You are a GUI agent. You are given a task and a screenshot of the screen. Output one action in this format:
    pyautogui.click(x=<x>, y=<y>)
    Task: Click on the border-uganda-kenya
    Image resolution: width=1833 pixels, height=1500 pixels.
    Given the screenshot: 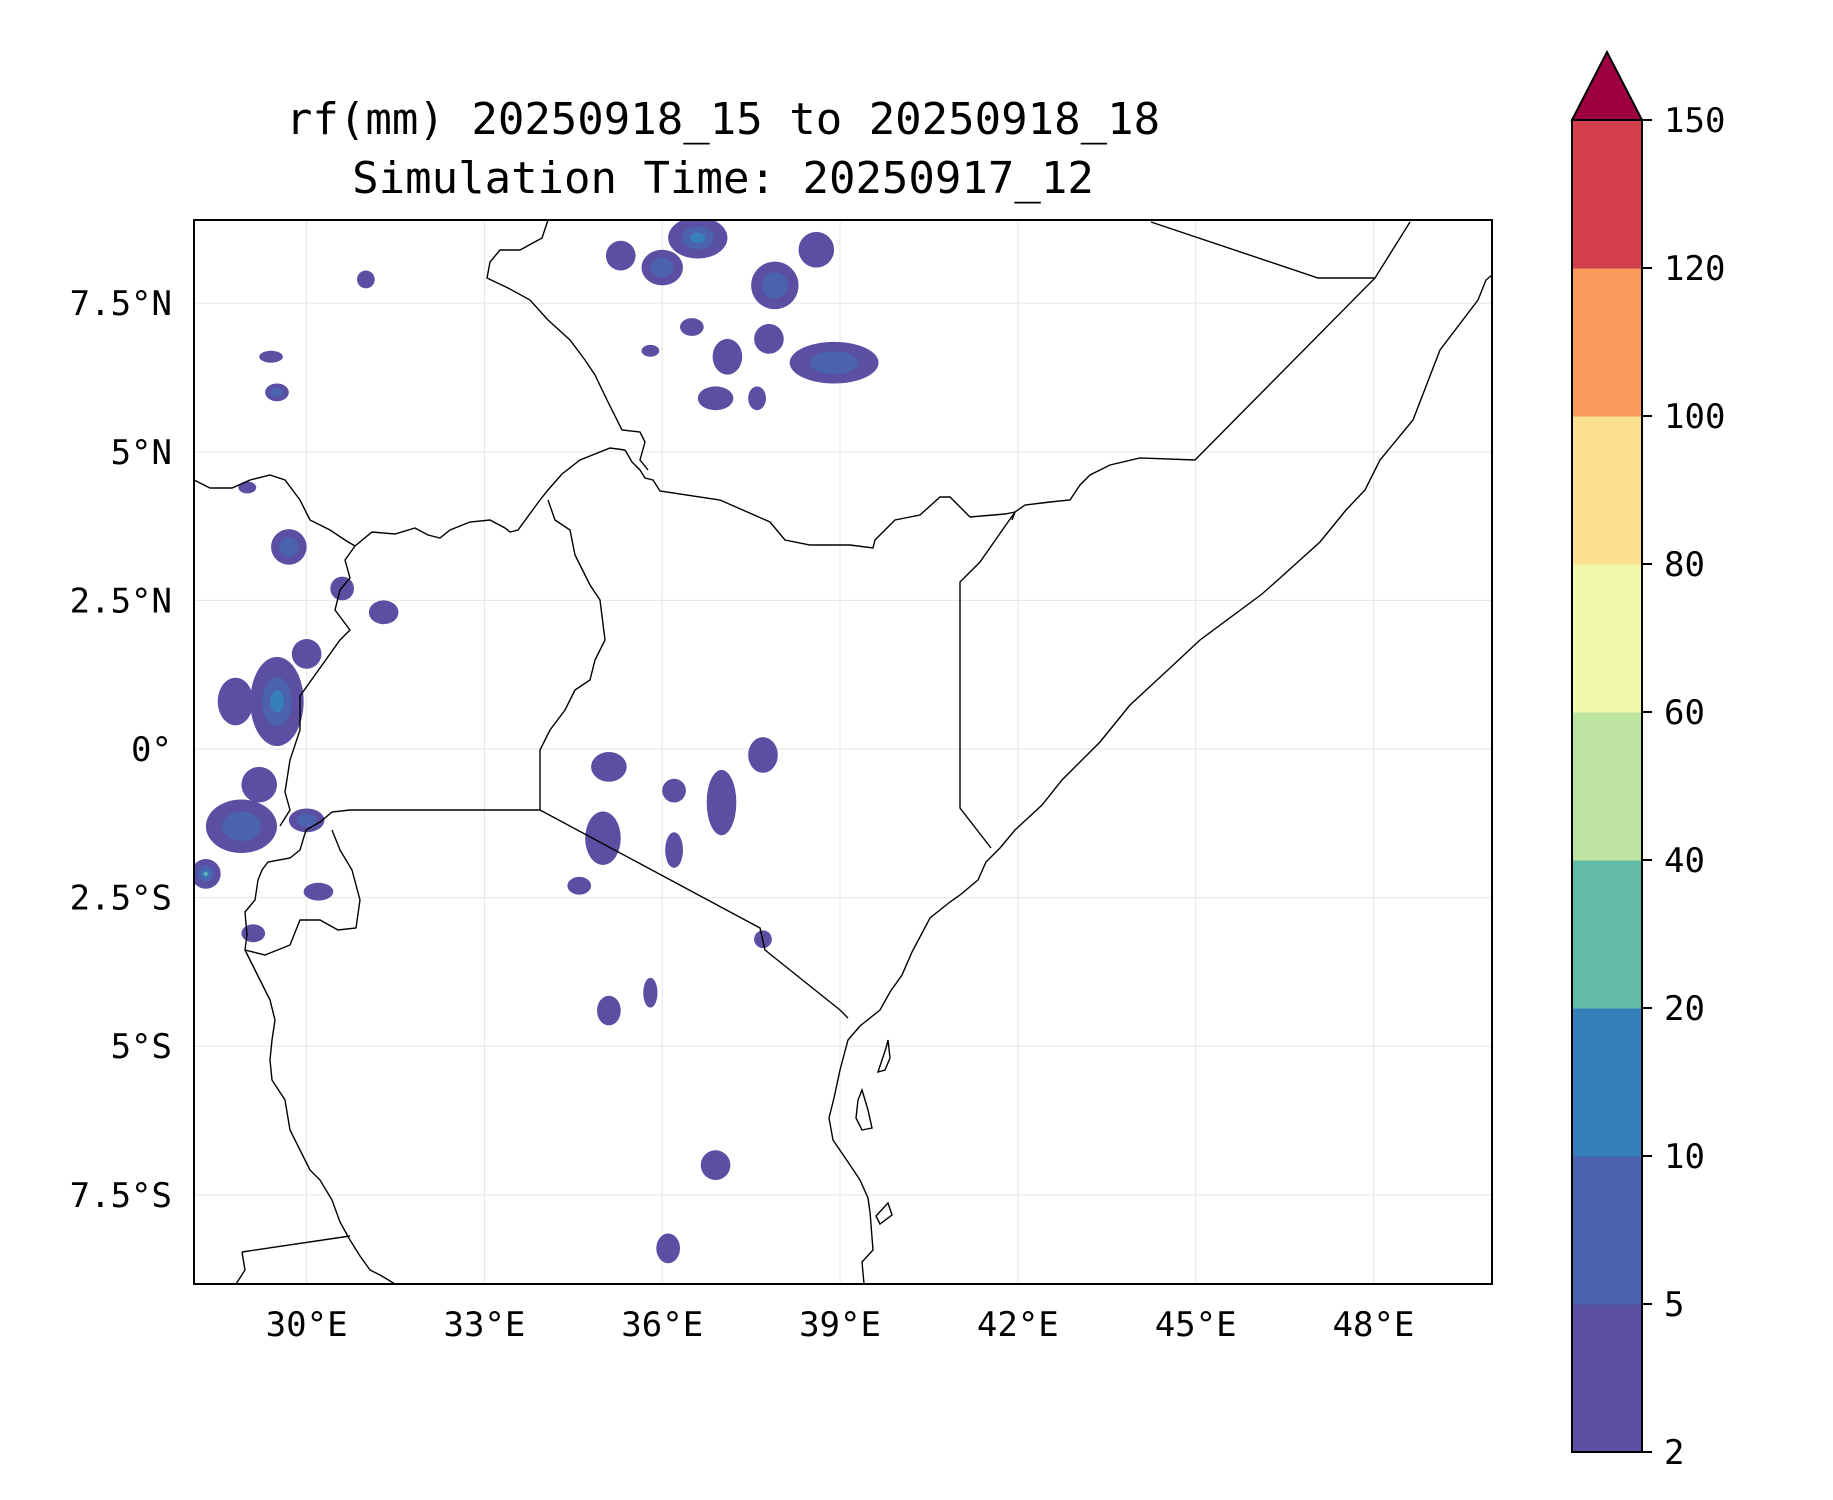 What is the action you would take?
    pyautogui.click(x=572, y=654)
    